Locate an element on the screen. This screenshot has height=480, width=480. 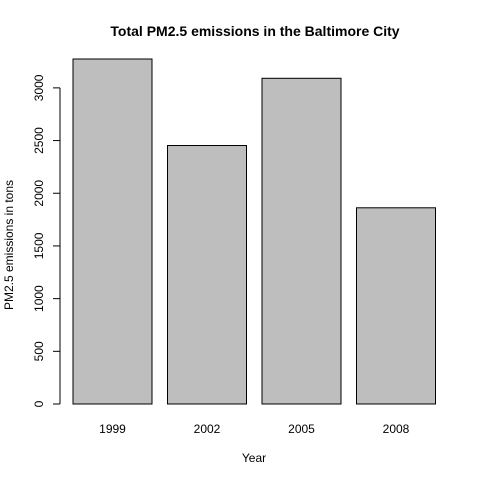
y-axis: 0 500 1000 1500 2000 2500 3000 is located at coordinates (46, 240).